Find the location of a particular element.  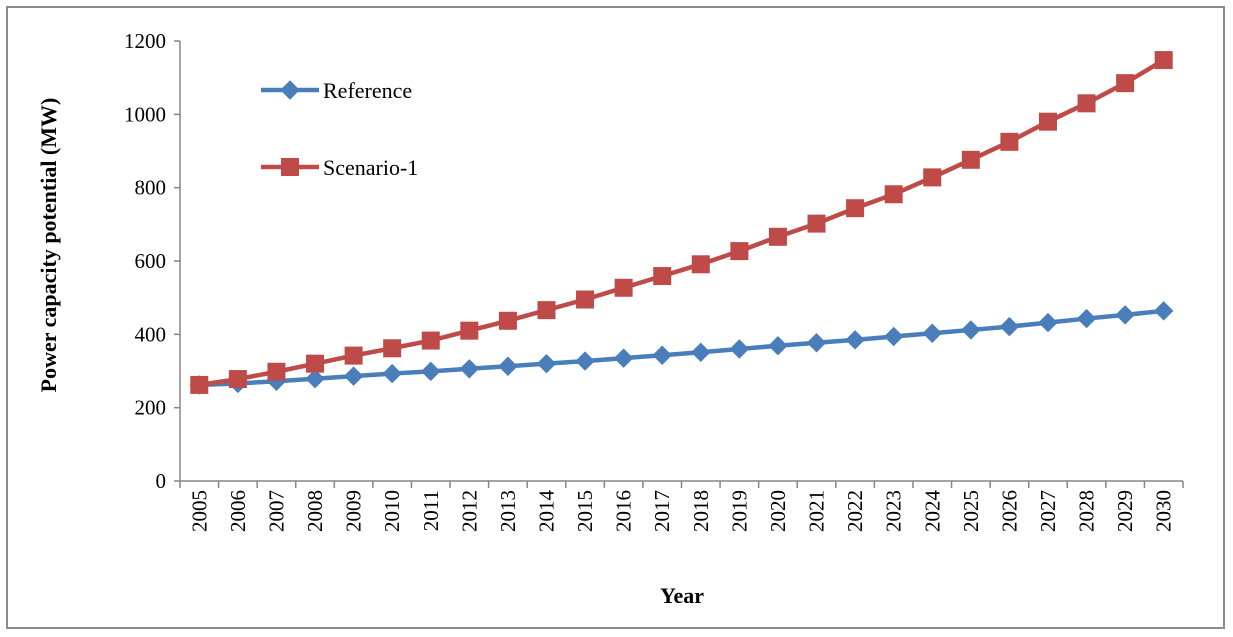

x-tick-label: 2005 is located at coordinates (199, 511).